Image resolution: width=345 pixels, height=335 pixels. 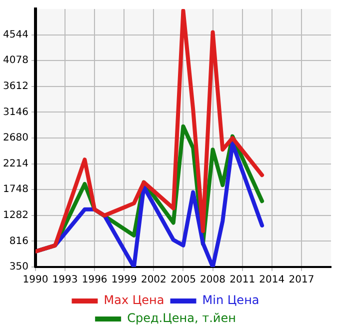 What do you see at coordinates (18, 241) in the screenshot?
I see `y-tick-label: 816` at bounding box center [18, 241].